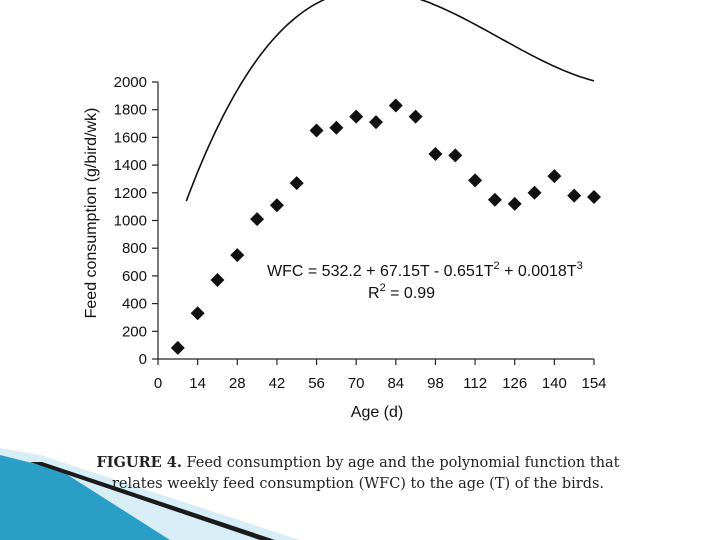 This screenshot has height=540, width=720. I want to click on y-tick-label: 1400, so click(130, 165).